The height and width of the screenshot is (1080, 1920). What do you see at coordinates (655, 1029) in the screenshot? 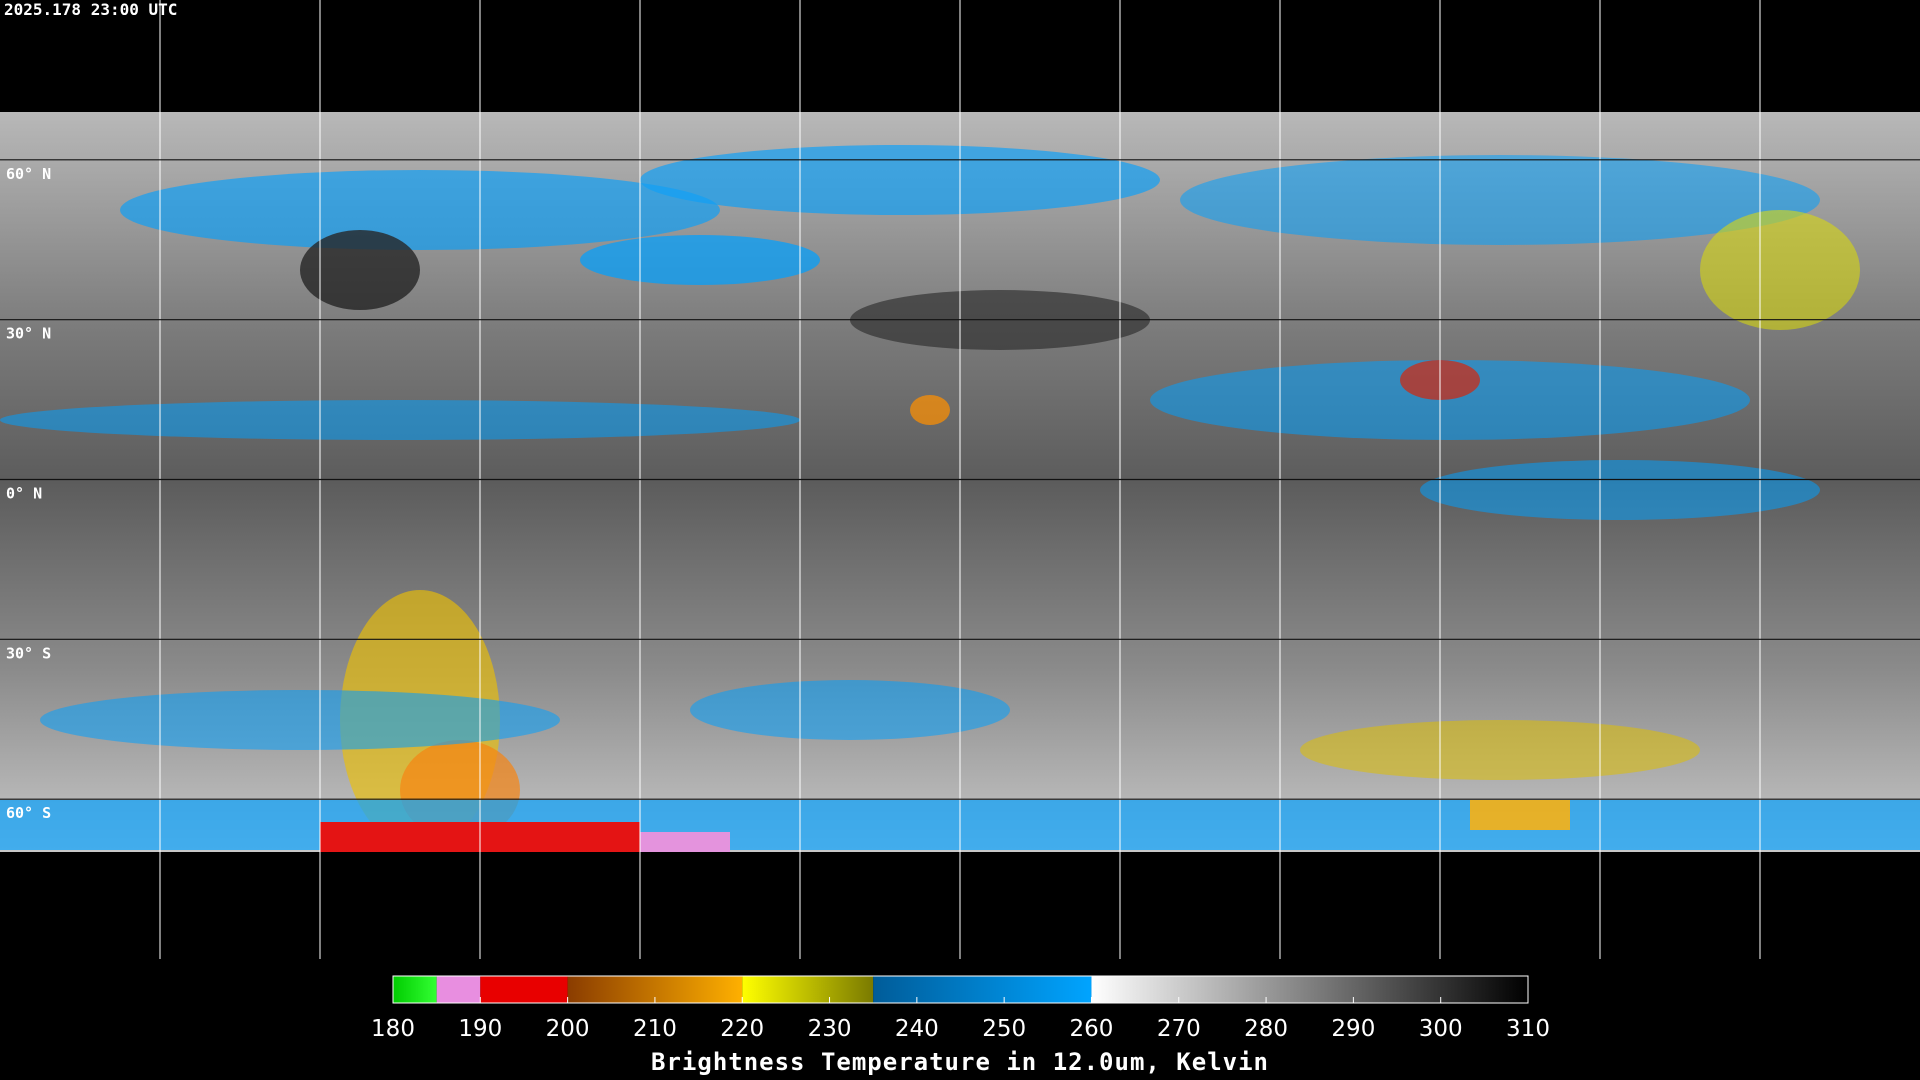
I see `colorbar-tick-label: 210` at bounding box center [655, 1029].